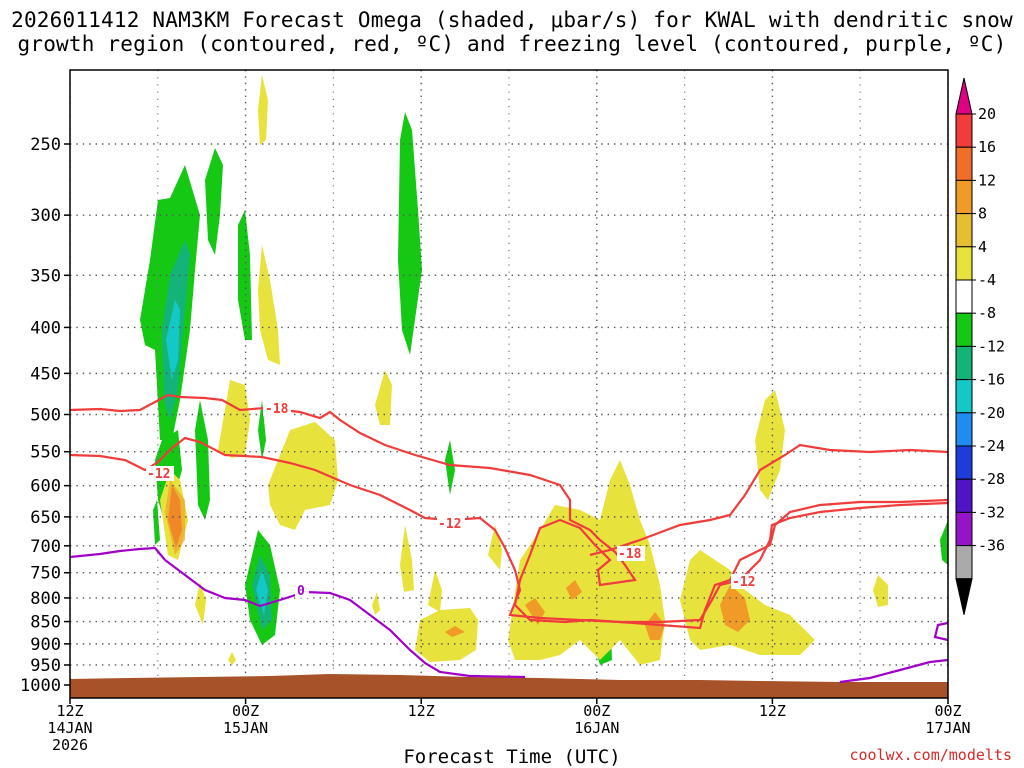 The height and width of the screenshot is (768, 1024). I want to click on y-tick-label: 950, so click(45, 666).